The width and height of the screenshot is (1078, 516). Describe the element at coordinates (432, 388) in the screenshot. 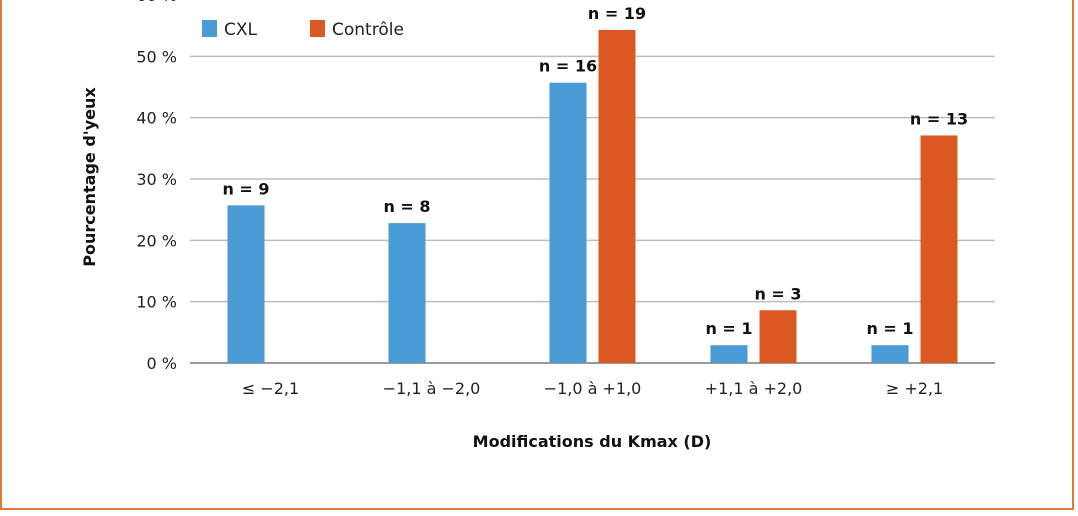

I see `x-tick-label: −1,1 à −2,0` at that location.